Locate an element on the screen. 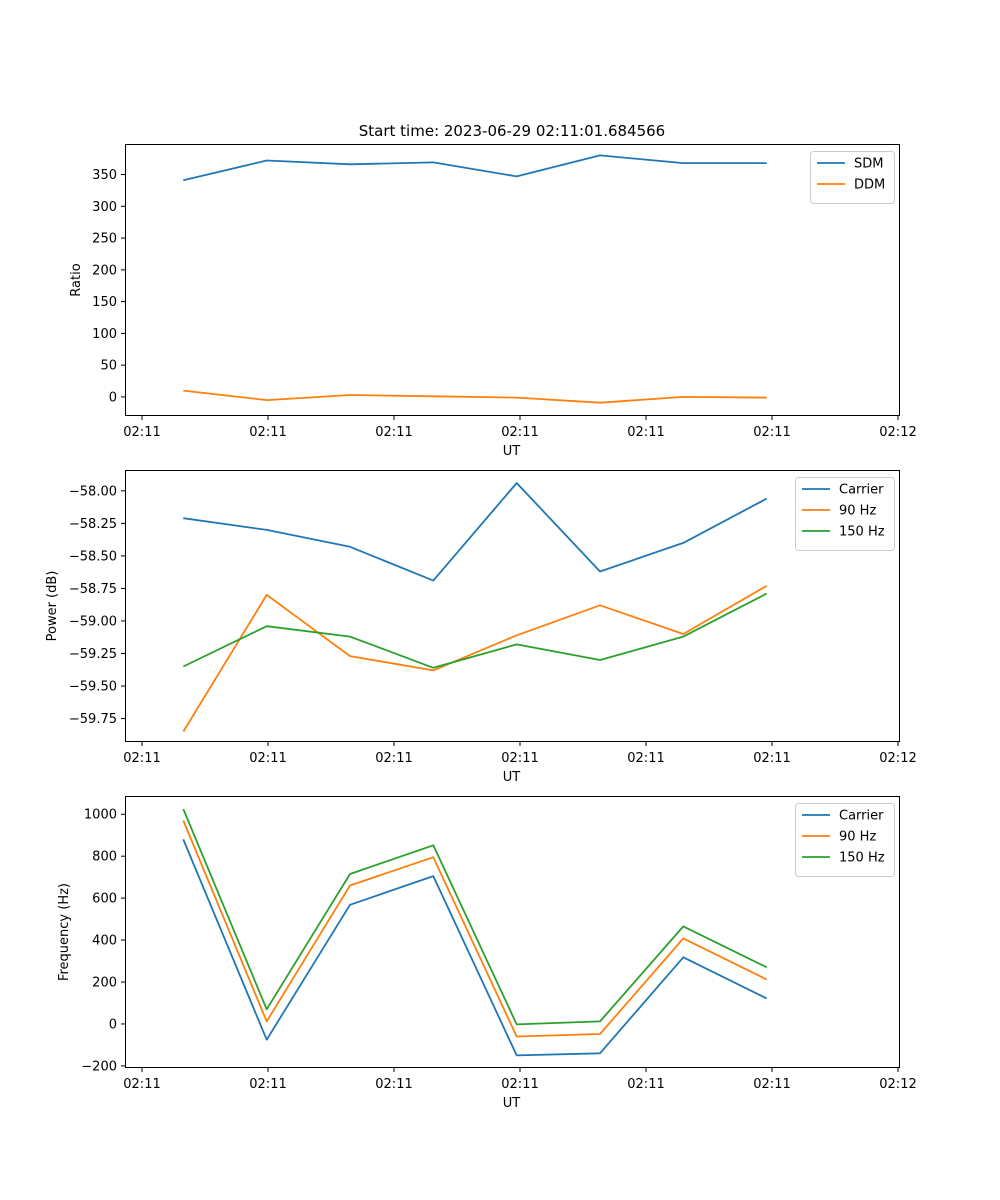 The image size is (1000, 1200). y-tick-label: 600 is located at coordinates (104, 899).